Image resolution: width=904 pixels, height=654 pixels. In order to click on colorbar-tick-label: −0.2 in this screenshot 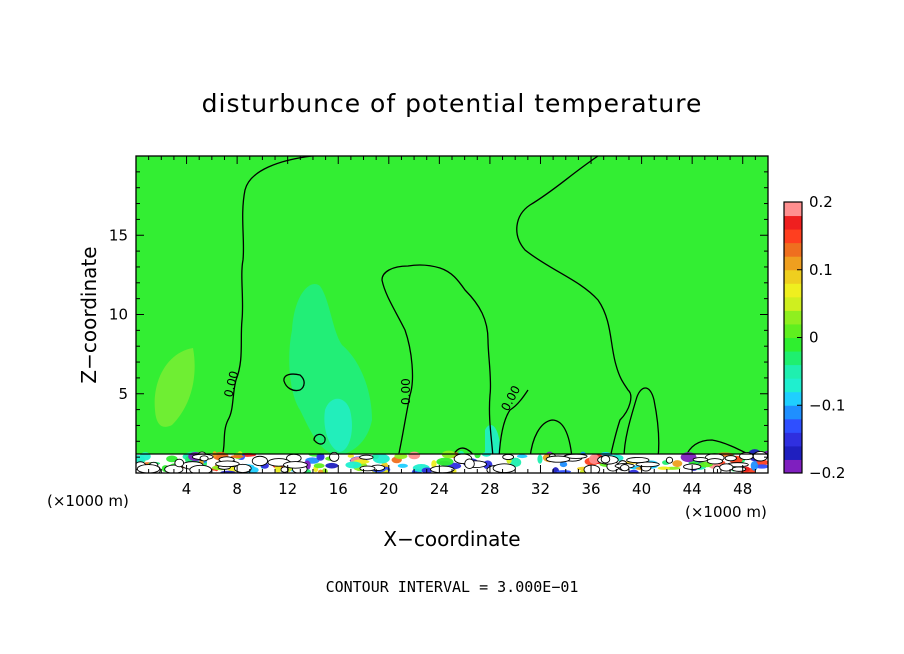, I will do `click(827, 473)`.